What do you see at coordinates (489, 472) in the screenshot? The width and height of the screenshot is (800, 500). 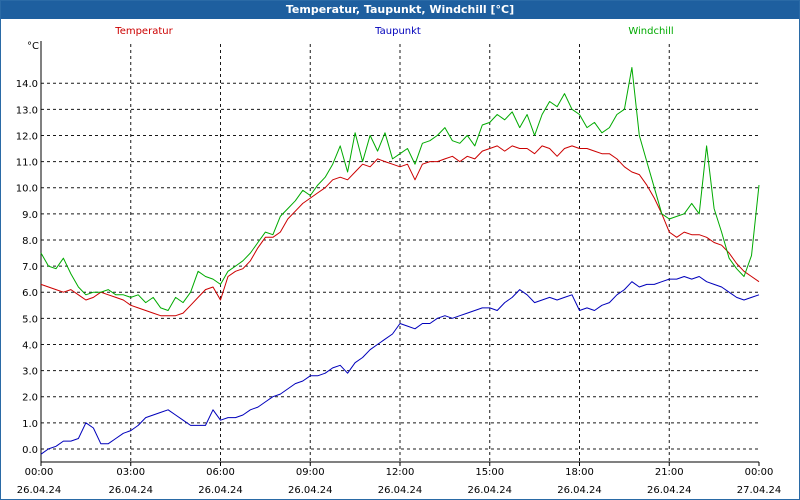 I see `x-tick-time: 15:00` at bounding box center [489, 472].